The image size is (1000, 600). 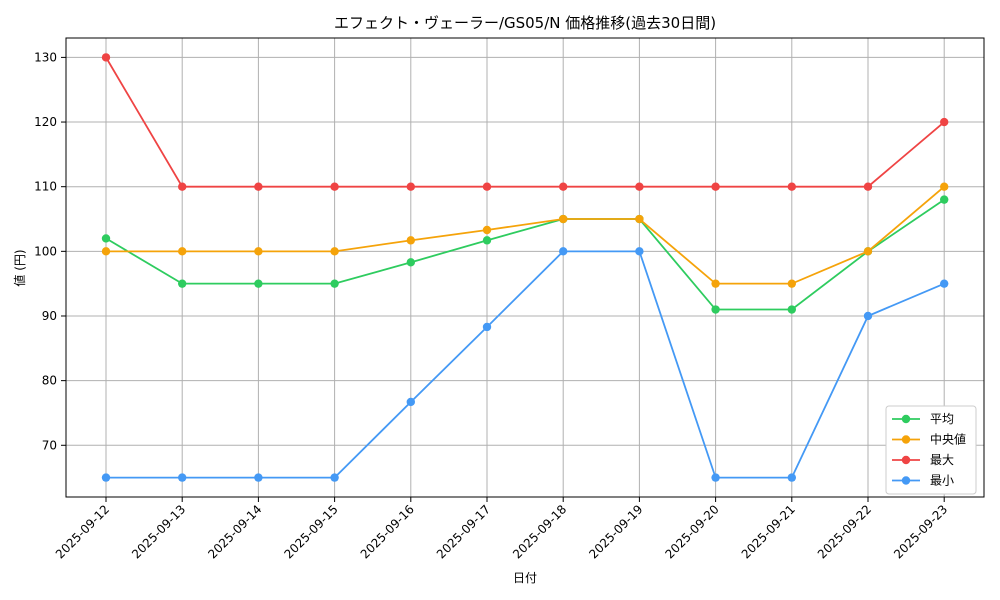 What do you see at coordinates (311, 531) in the screenshot?
I see `x-tick-label: 2025-09-15` at bounding box center [311, 531].